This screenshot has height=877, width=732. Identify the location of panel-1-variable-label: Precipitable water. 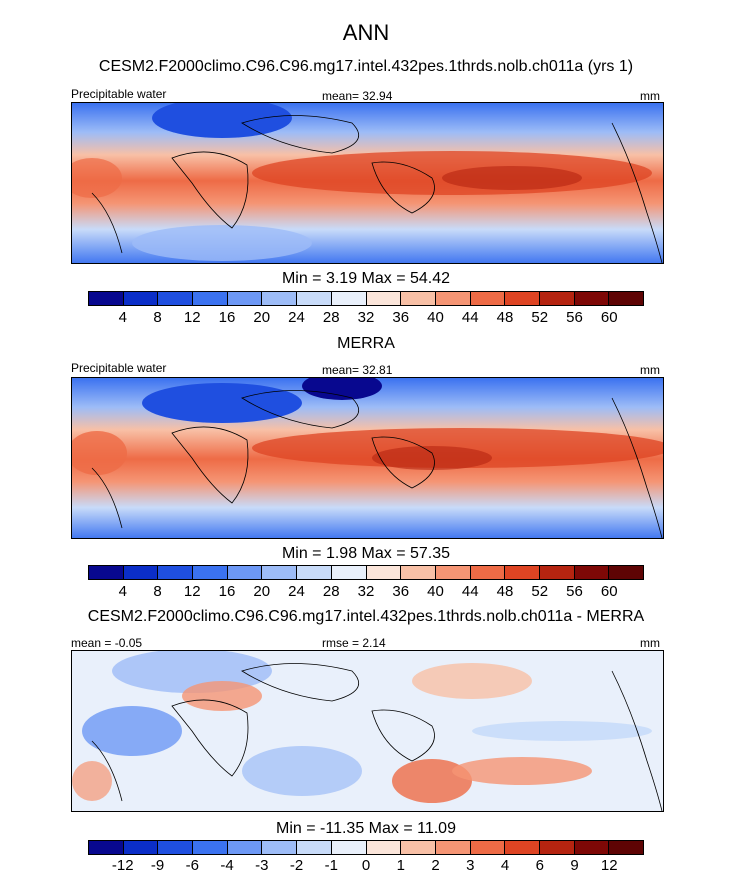
(119, 94).